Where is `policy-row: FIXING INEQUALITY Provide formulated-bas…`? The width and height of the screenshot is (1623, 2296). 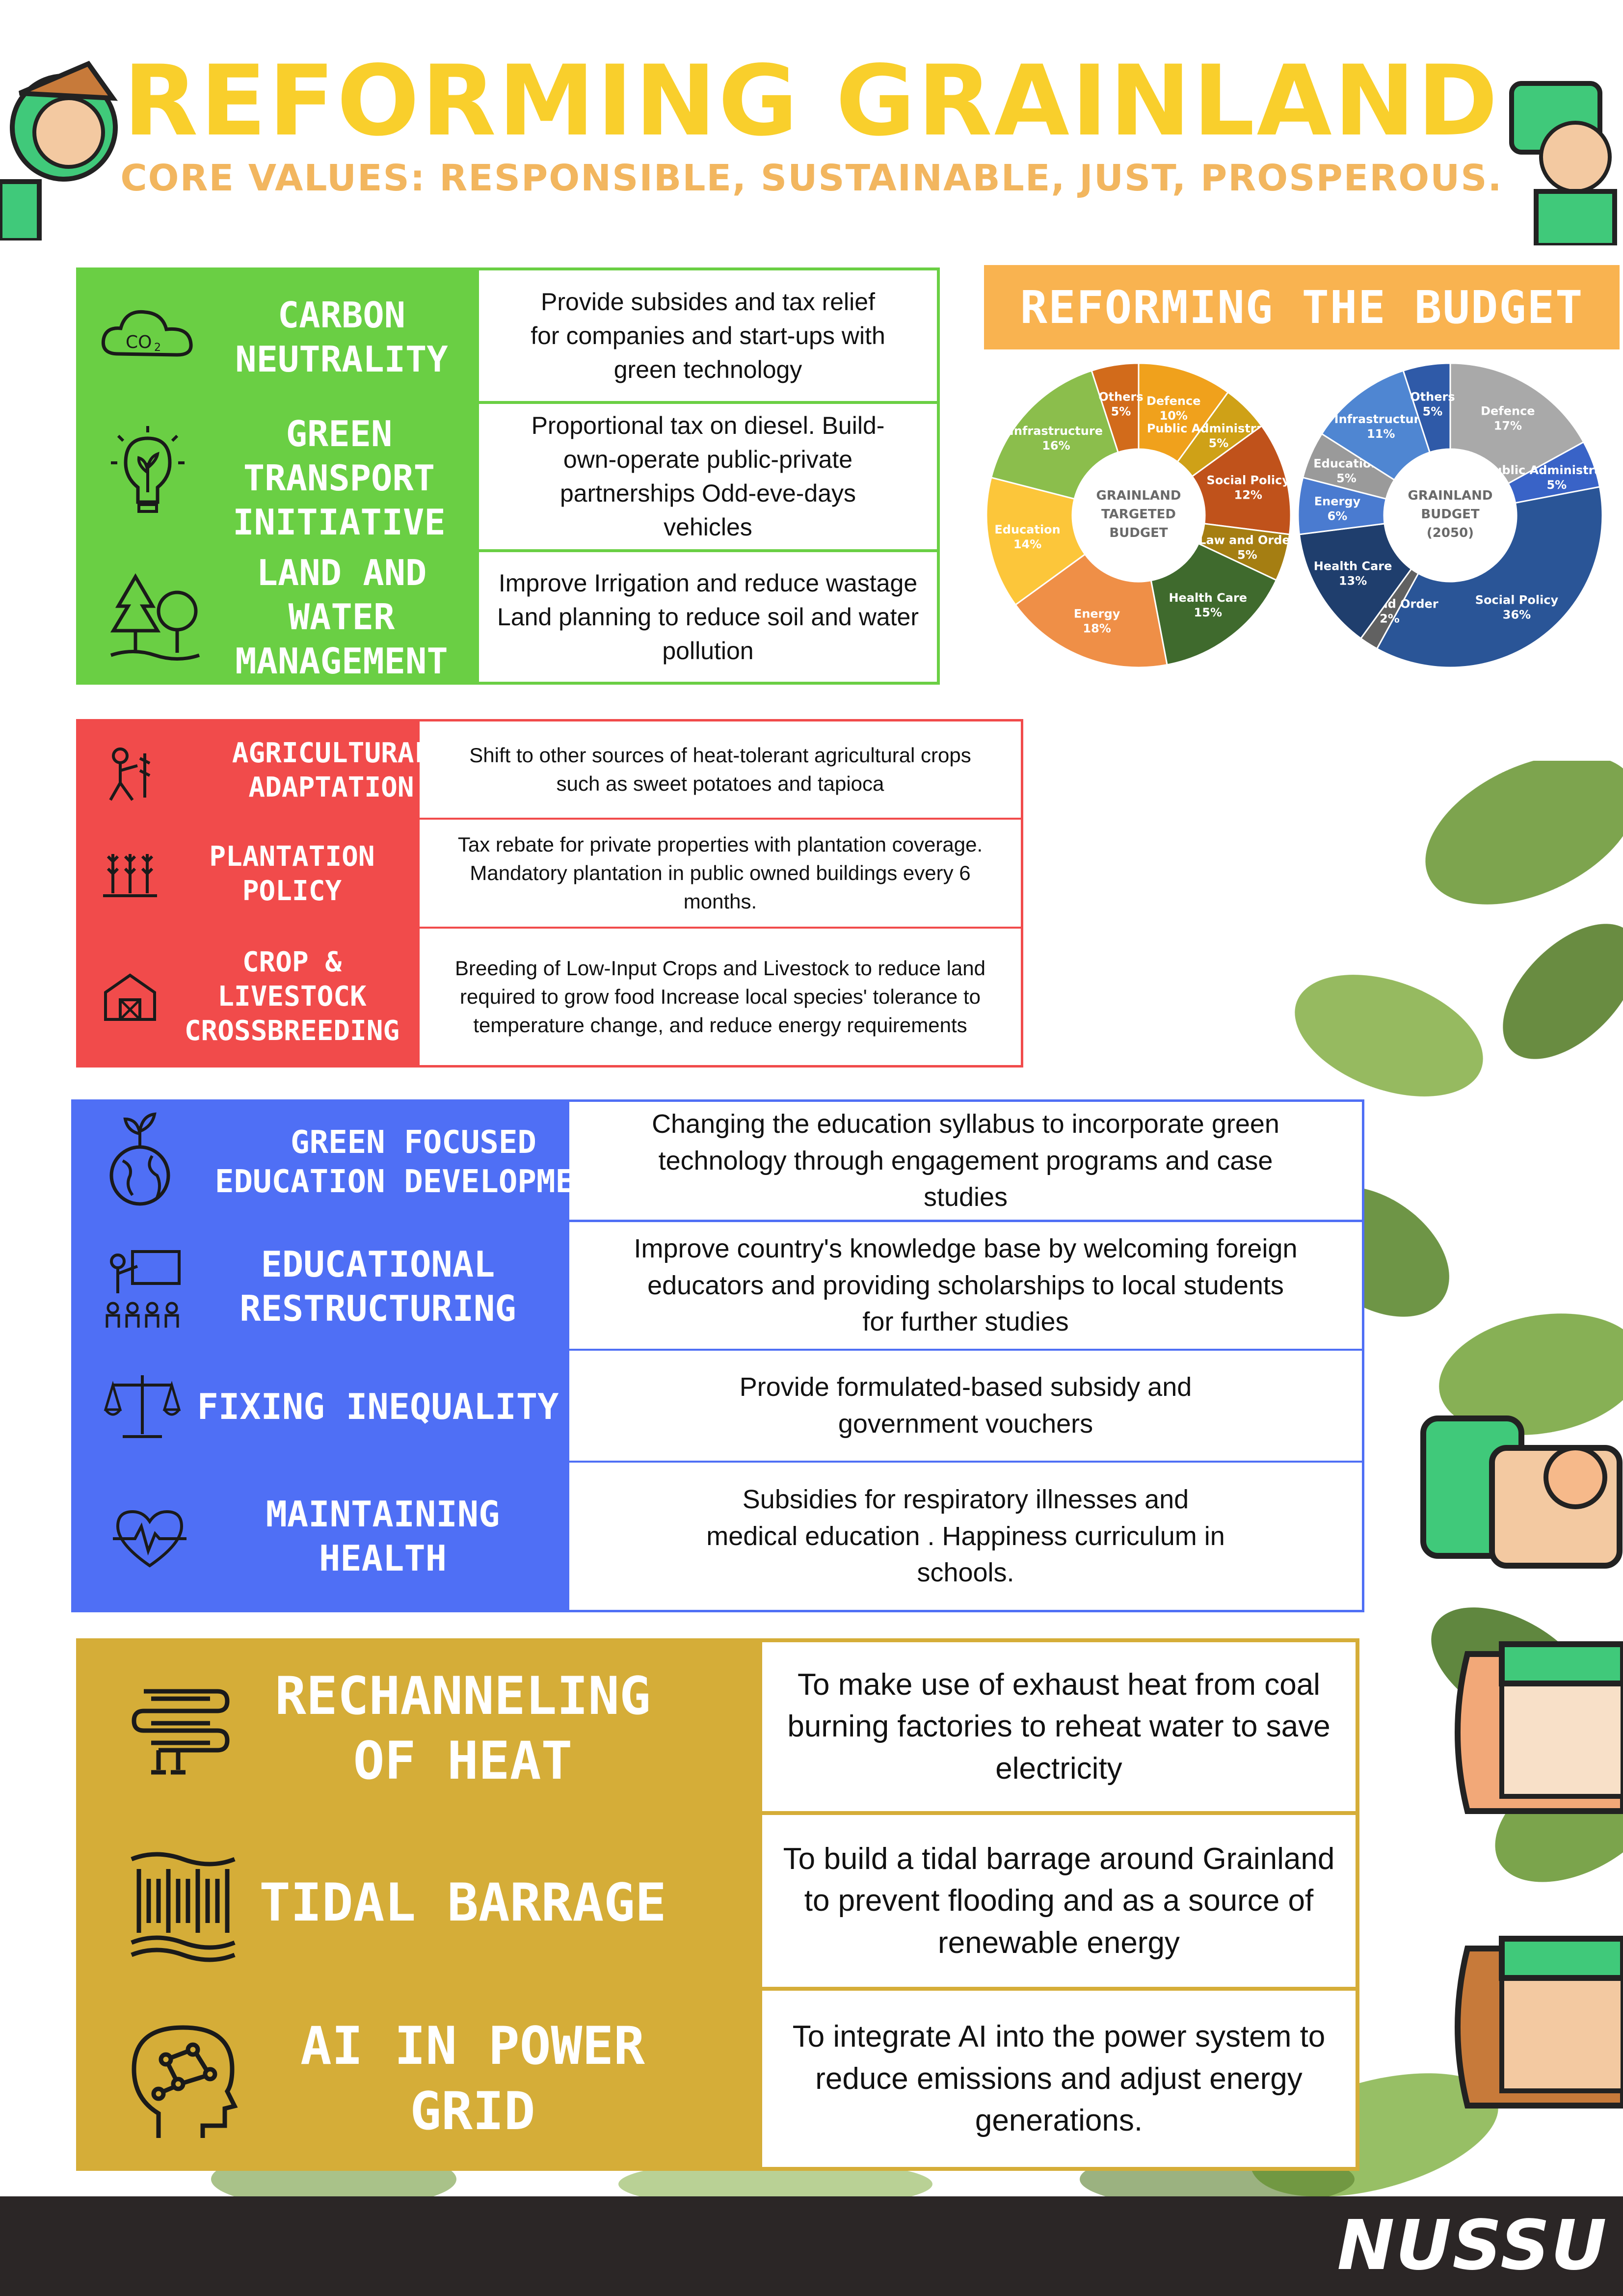
policy-row: FIXING INEQUALITY Provide formulated-bas… is located at coordinates (718, 1407).